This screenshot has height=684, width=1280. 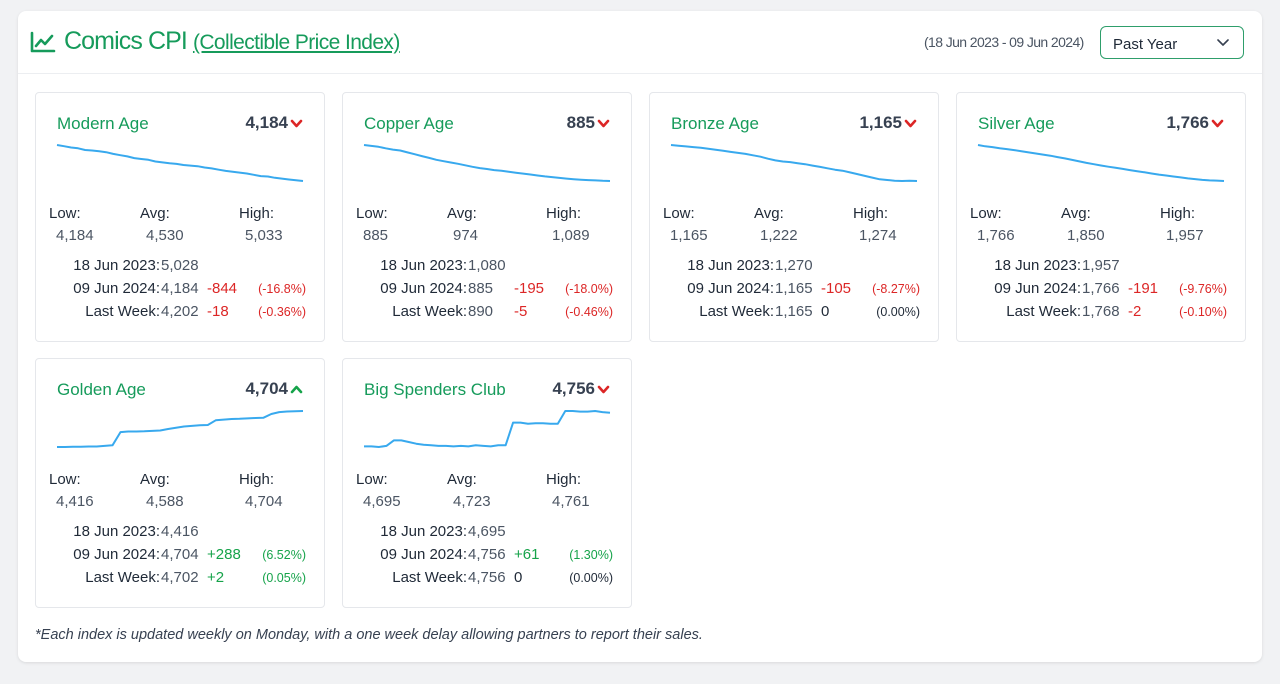 What do you see at coordinates (527, 554) in the screenshot?
I see `change-value: +61` at bounding box center [527, 554].